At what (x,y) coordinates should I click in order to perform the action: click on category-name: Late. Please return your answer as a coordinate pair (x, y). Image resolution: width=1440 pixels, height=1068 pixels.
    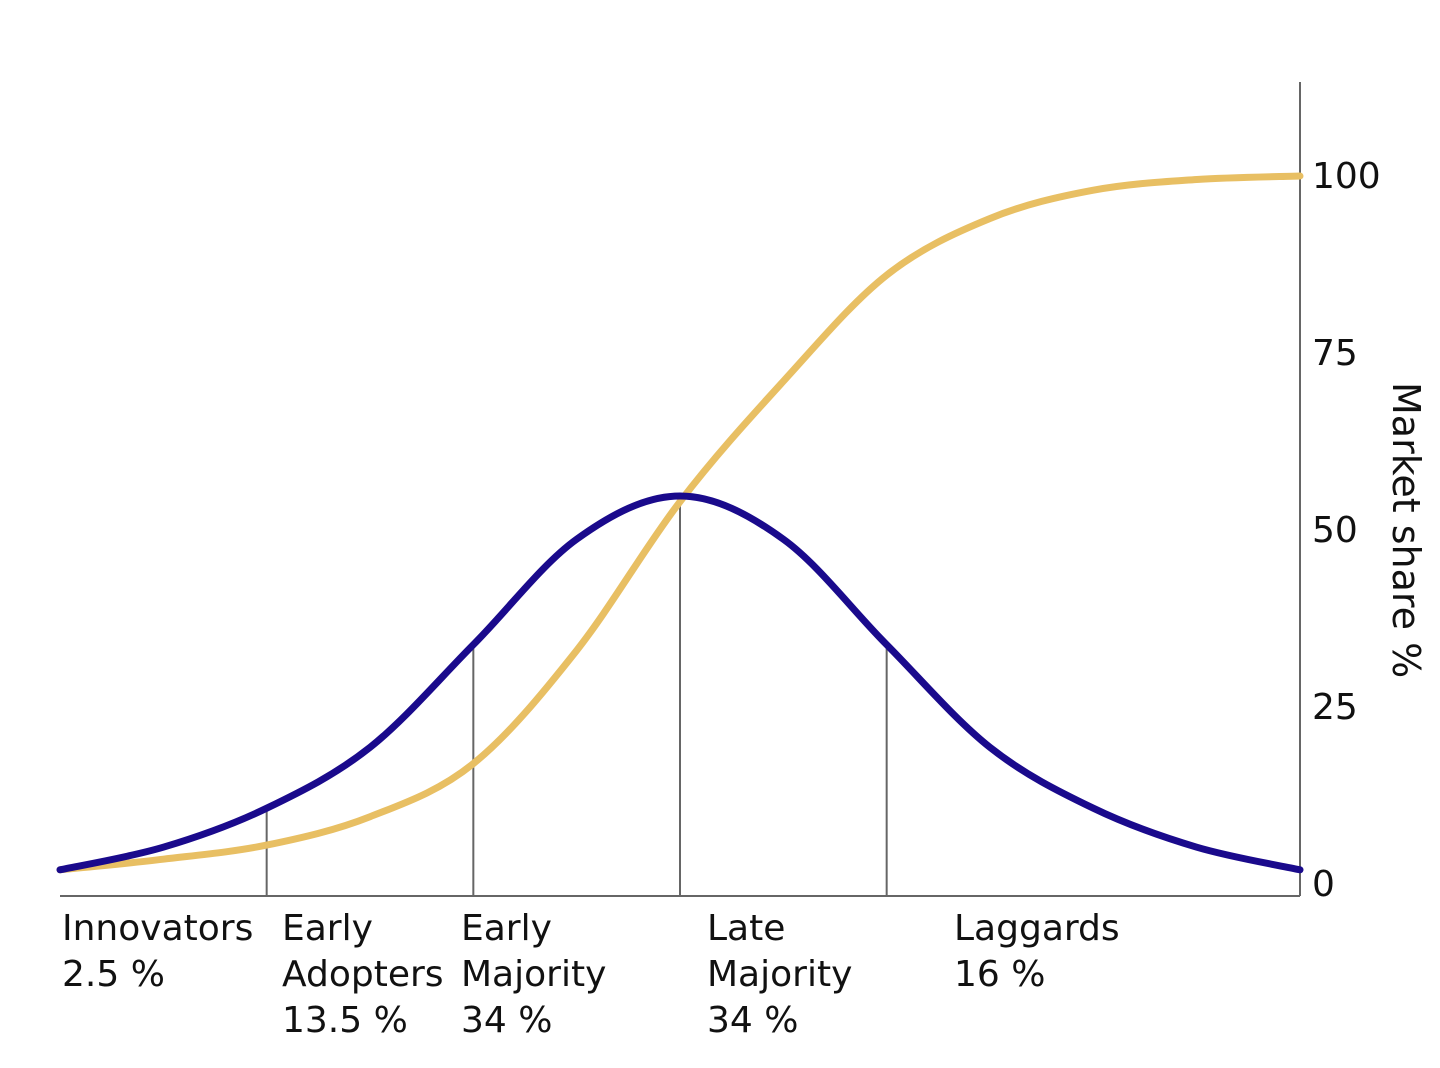
    Looking at the image, I should click on (746, 928).